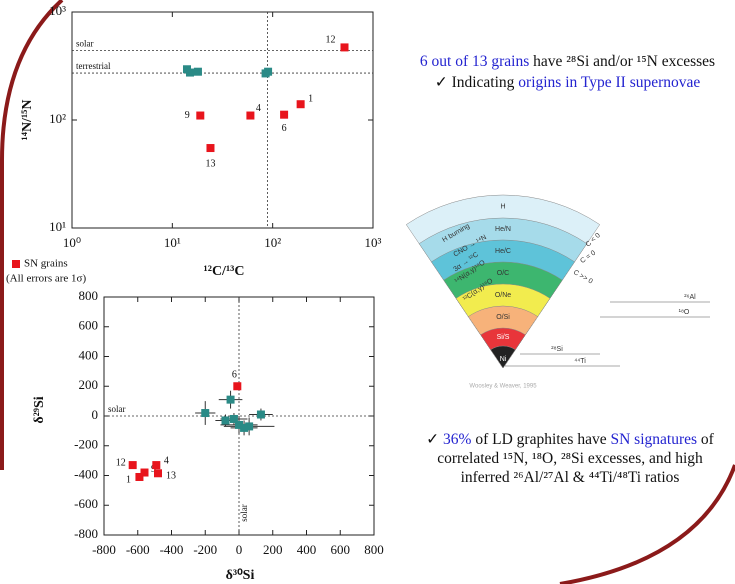 Image resolution: width=735 pixels, height=584 pixels. I want to click on text-run: SN signatures, so click(654, 439).